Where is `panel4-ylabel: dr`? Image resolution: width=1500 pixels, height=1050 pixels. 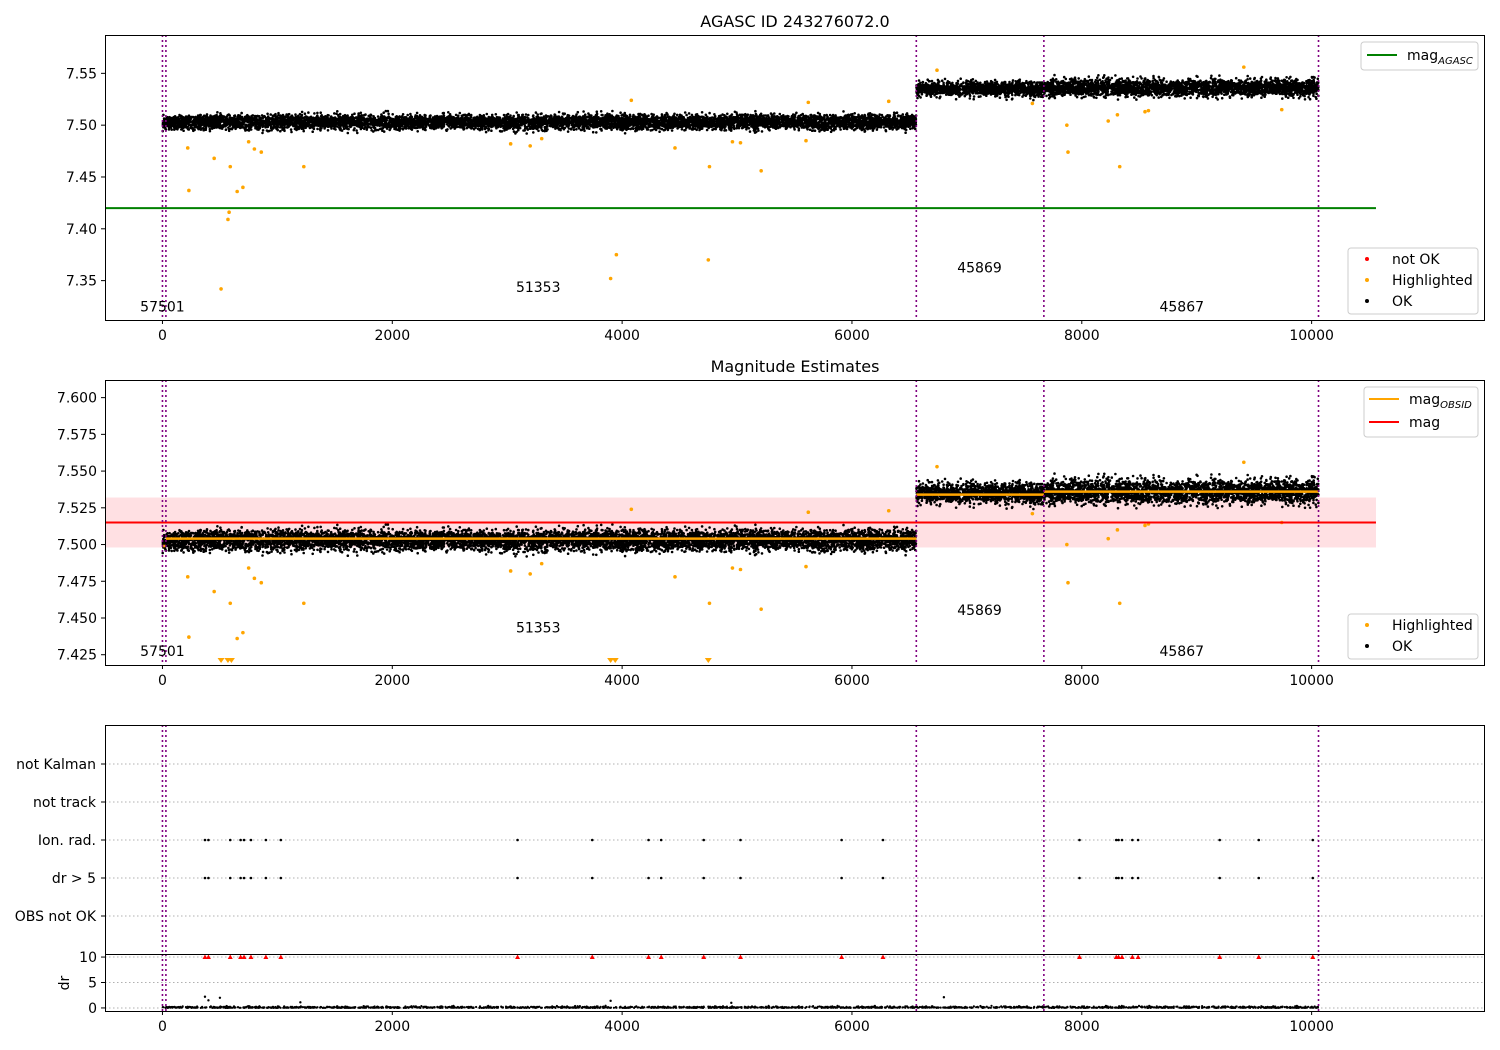 panel4-ylabel: dr is located at coordinates (65, 982).